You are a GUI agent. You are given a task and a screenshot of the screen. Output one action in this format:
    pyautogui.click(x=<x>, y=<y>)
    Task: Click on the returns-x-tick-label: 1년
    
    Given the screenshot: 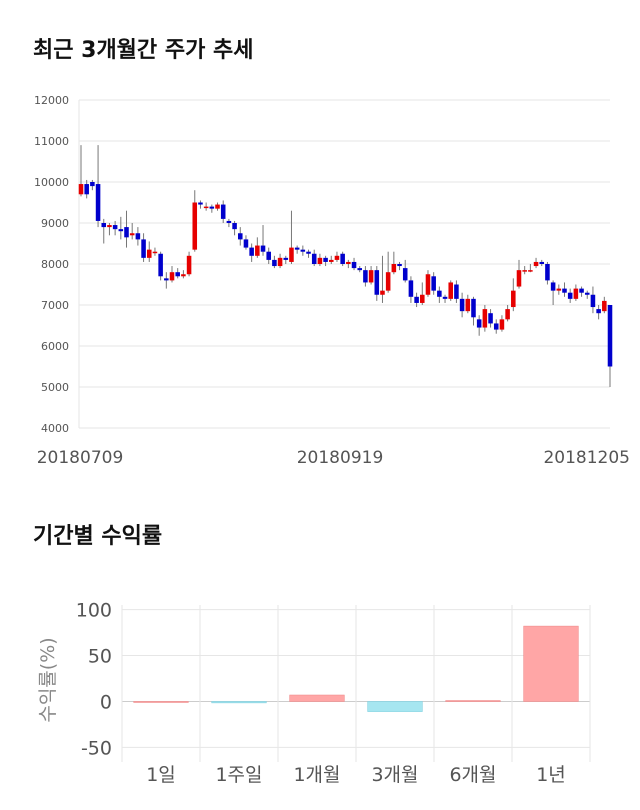 What is the action you would take?
    pyautogui.click(x=551, y=775)
    